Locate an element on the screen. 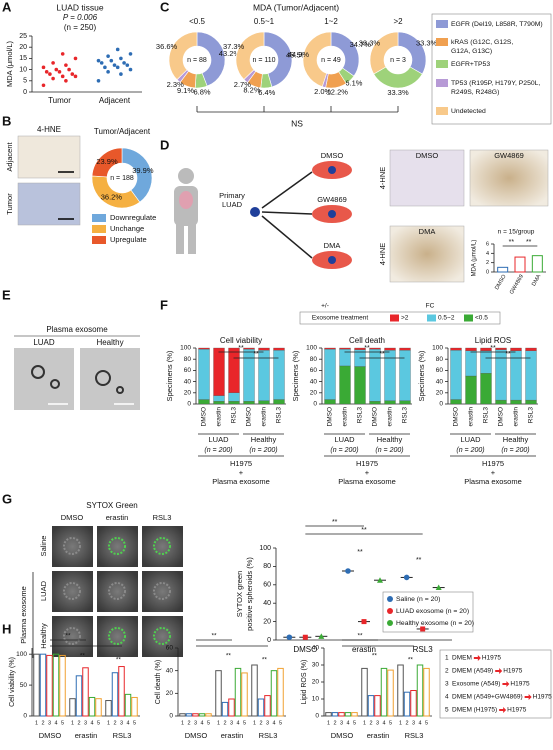 Image resolution: width=553 pixels, height=750 pixels. stain-label: 4-HNE is located at coordinates (49, 129).